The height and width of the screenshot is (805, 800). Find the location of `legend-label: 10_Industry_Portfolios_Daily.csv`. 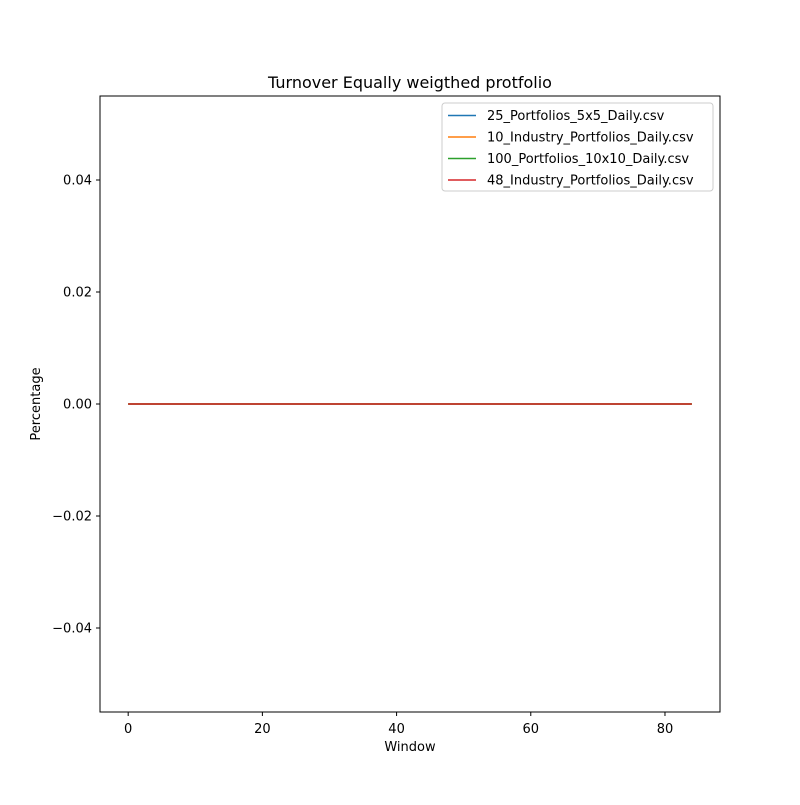

legend-label: 10_Industry_Portfolios_Daily.csv is located at coordinates (590, 138).